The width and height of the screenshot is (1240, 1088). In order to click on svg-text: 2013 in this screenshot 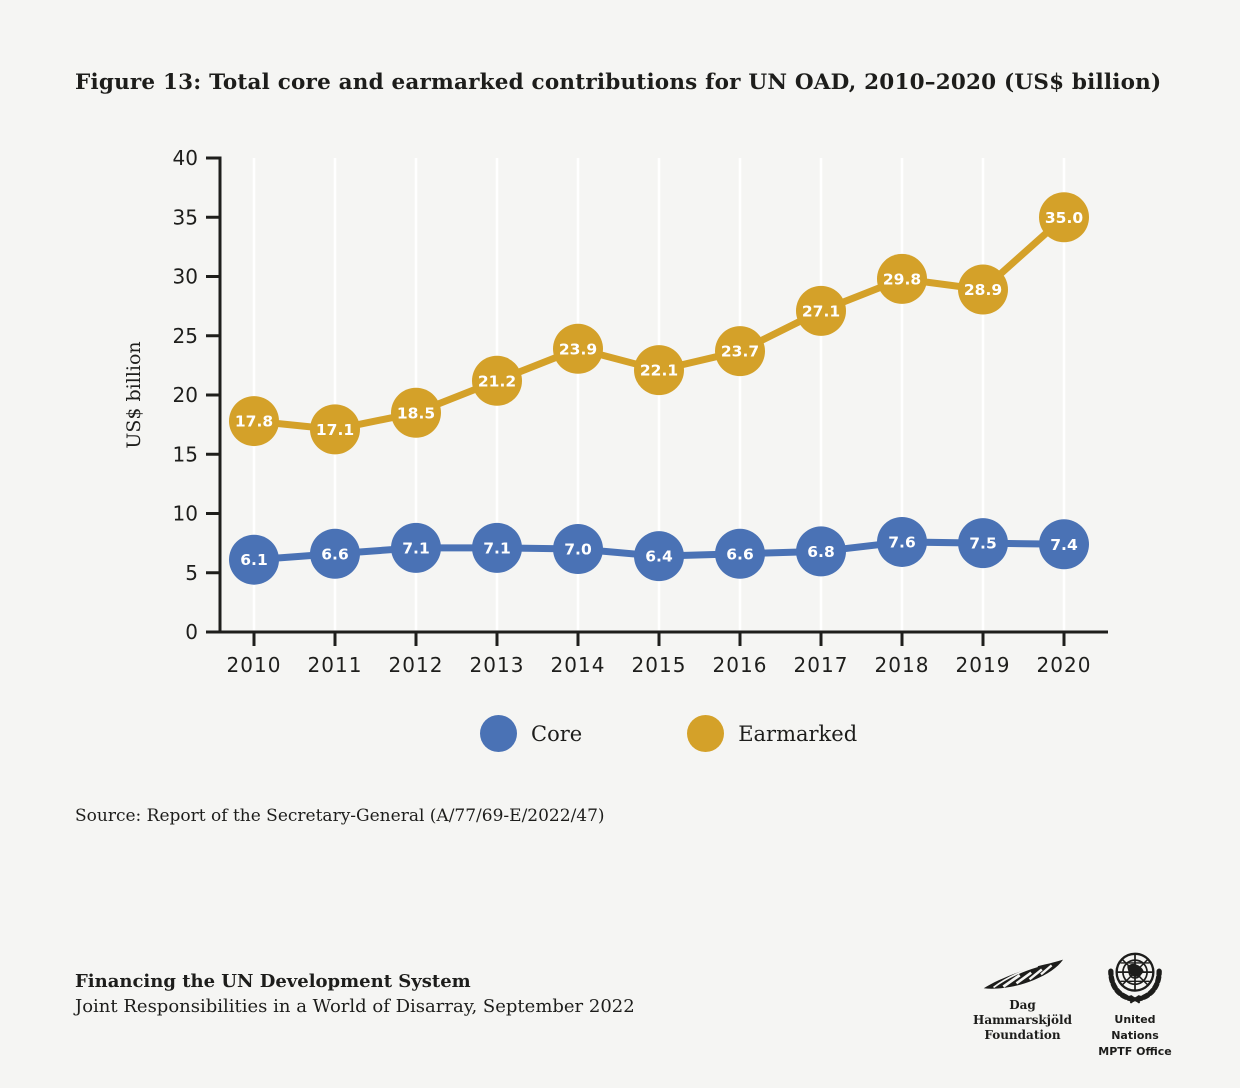, I will do `click(497, 665)`.